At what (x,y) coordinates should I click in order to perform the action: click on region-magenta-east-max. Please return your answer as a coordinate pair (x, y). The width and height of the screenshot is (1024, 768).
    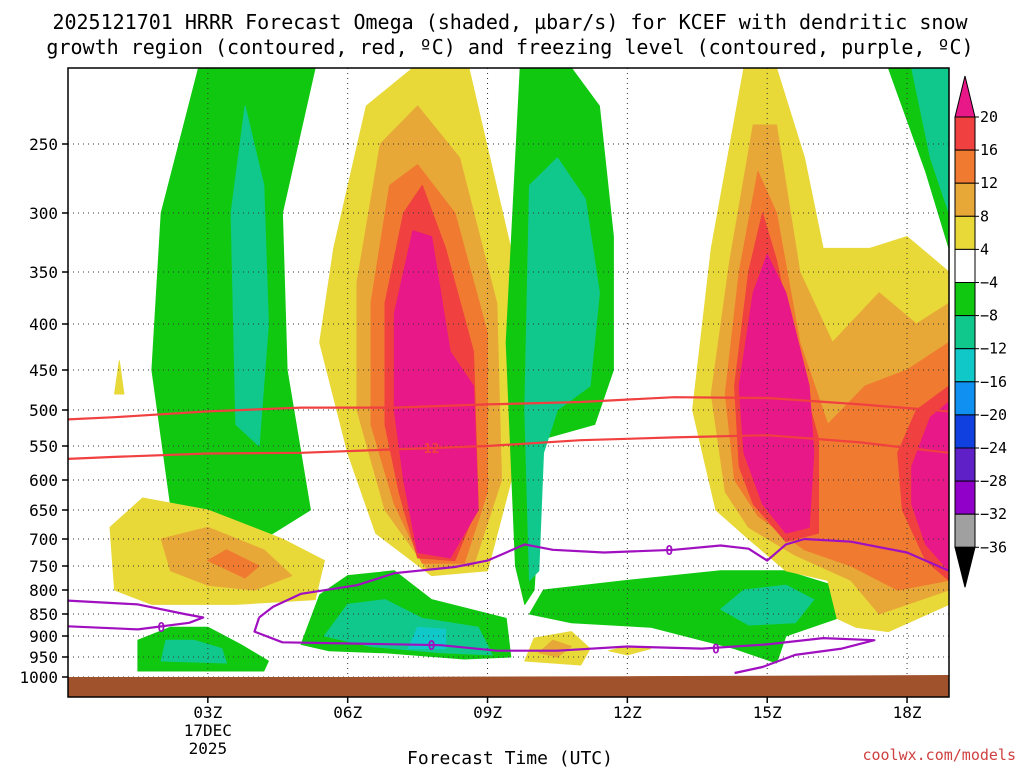
    Looking at the image, I should click on (776, 393).